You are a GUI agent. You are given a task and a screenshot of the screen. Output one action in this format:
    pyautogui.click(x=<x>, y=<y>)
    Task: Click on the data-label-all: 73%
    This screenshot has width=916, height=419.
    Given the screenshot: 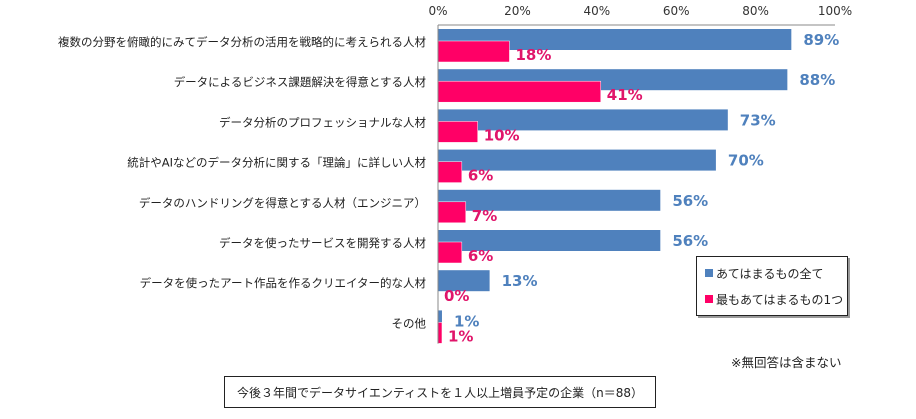 What is the action you would take?
    pyautogui.click(x=758, y=120)
    